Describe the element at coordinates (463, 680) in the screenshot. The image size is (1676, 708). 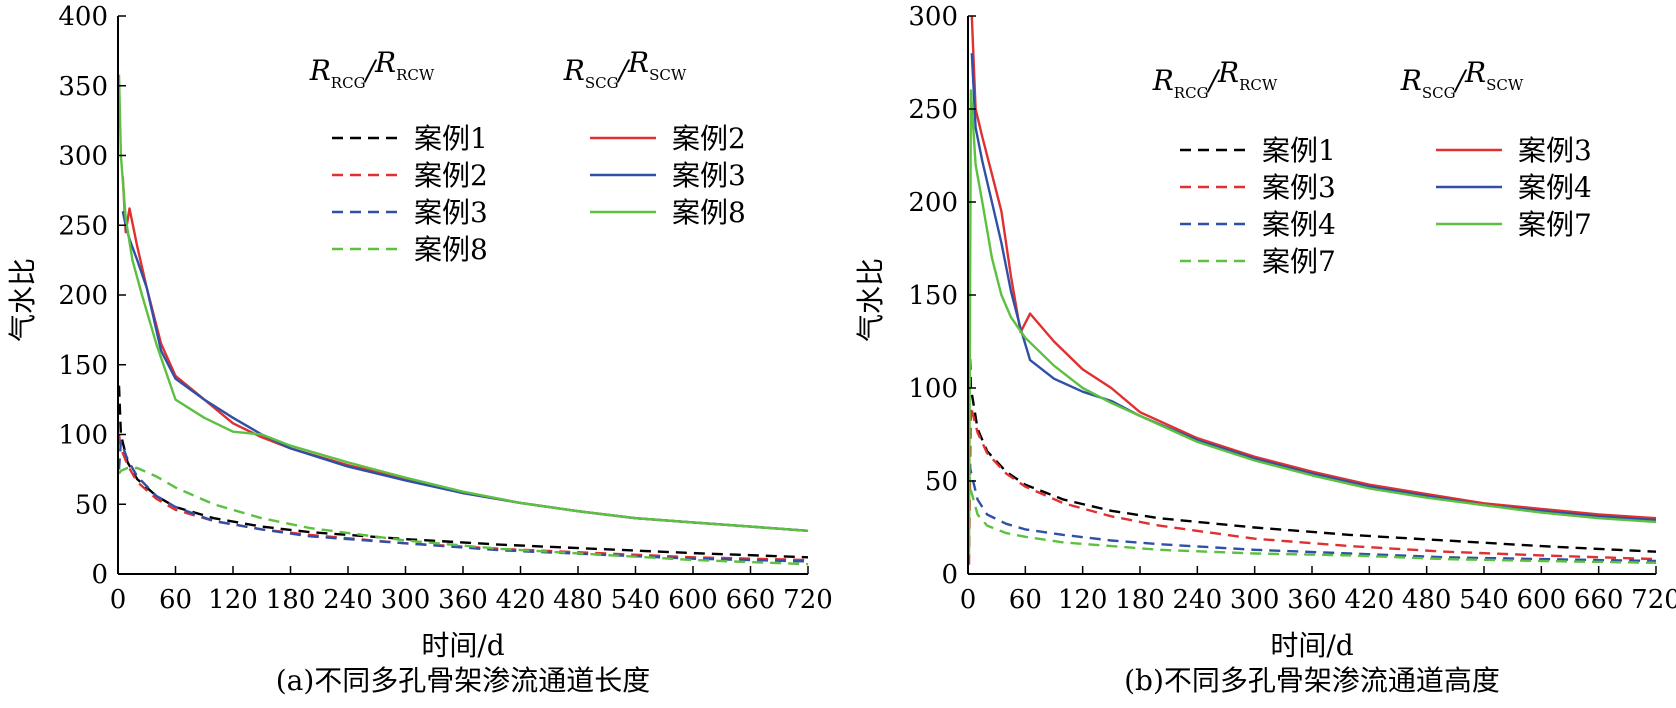
I see `chart-caption: (a)不同多孔骨架渗流通道长度` at that location.